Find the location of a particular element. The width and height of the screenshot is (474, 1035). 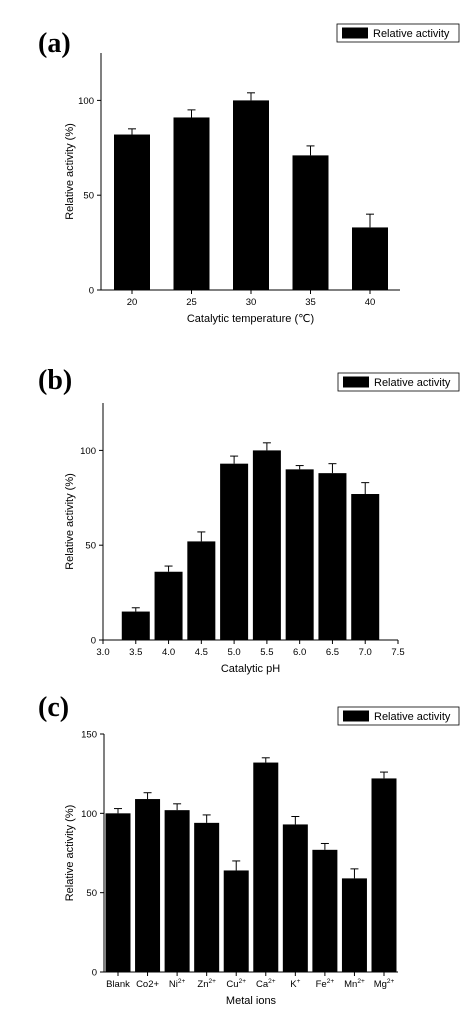

x-tick-label: 5.5 is located at coordinates (266, 652).